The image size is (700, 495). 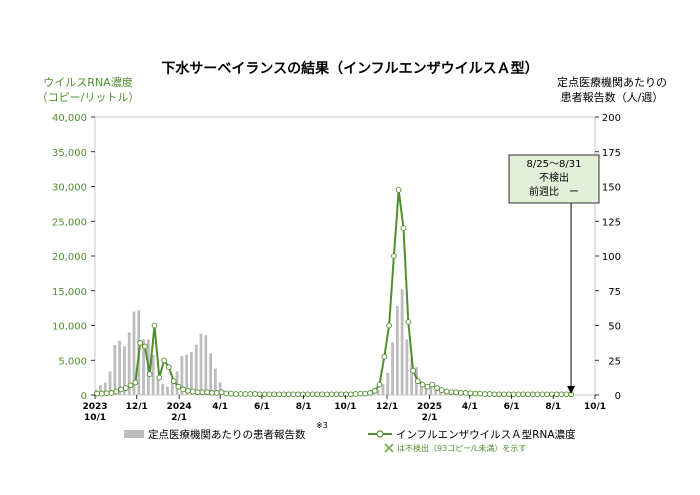 What do you see at coordinates (72, 361) in the screenshot?
I see `left-tick-label: 5,000` at bounding box center [72, 361].